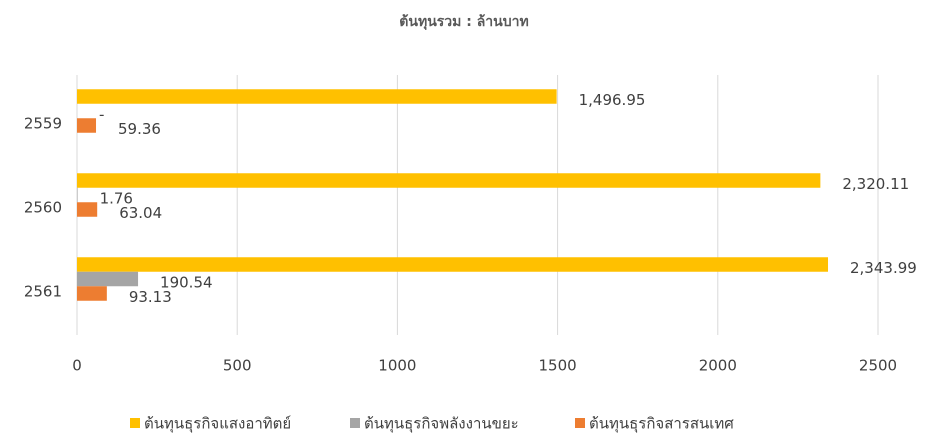 The width and height of the screenshot is (928, 436). What do you see at coordinates (558, 366) in the screenshot?
I see `x-tick-label: 1500` at bounding box center [558, 366].